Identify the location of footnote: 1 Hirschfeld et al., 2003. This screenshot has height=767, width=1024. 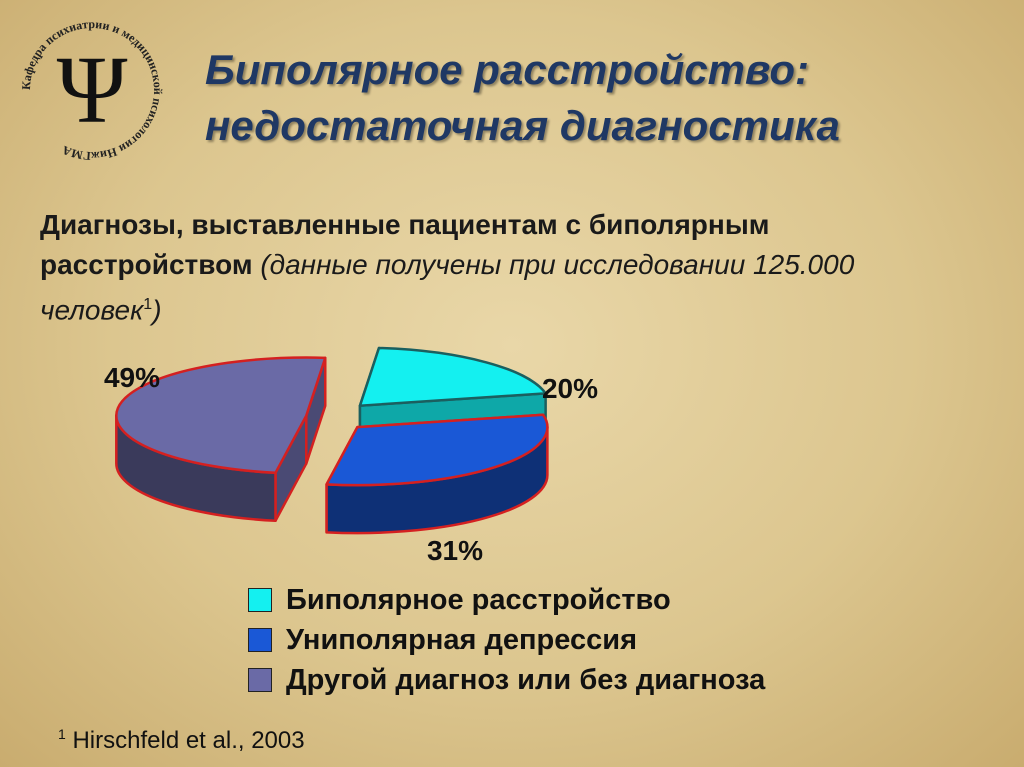
(181, 740).